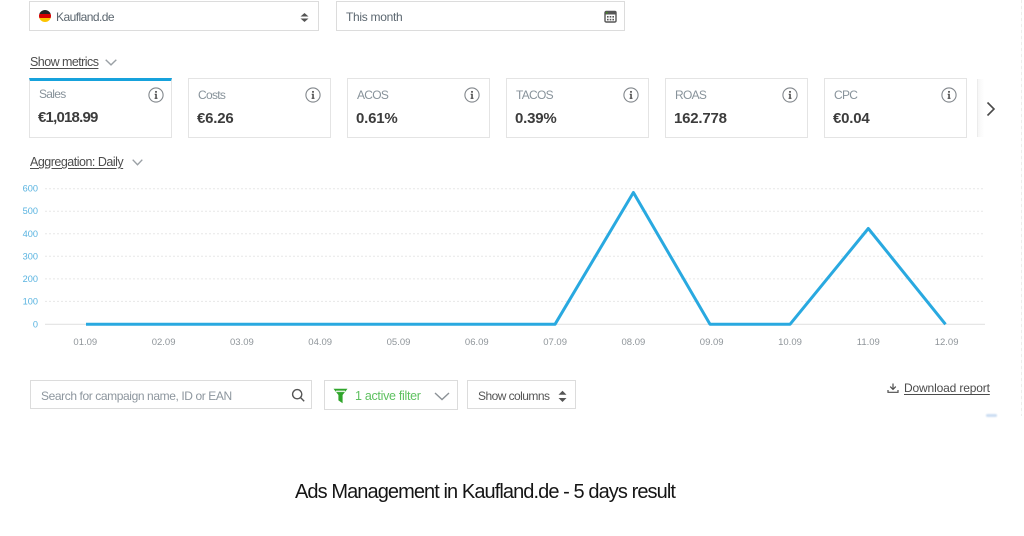 The height and width of the screenshot is (536, 1024). What do you see at coordinates (320, 342) in the screenshot?
I see `svg-text: 04.09` at bounding box center [320, 342].